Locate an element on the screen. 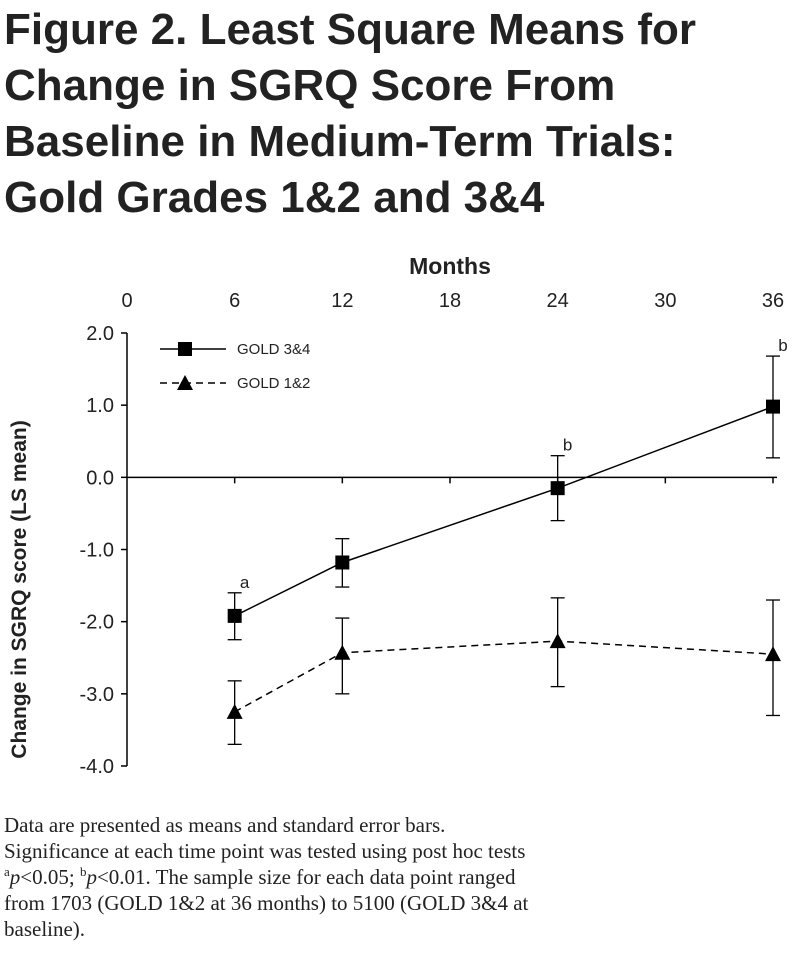 The height and width of the screenshot is (973, 800). title-line: Figure 2. Least Square Means for is located at coordinates (350, 29).